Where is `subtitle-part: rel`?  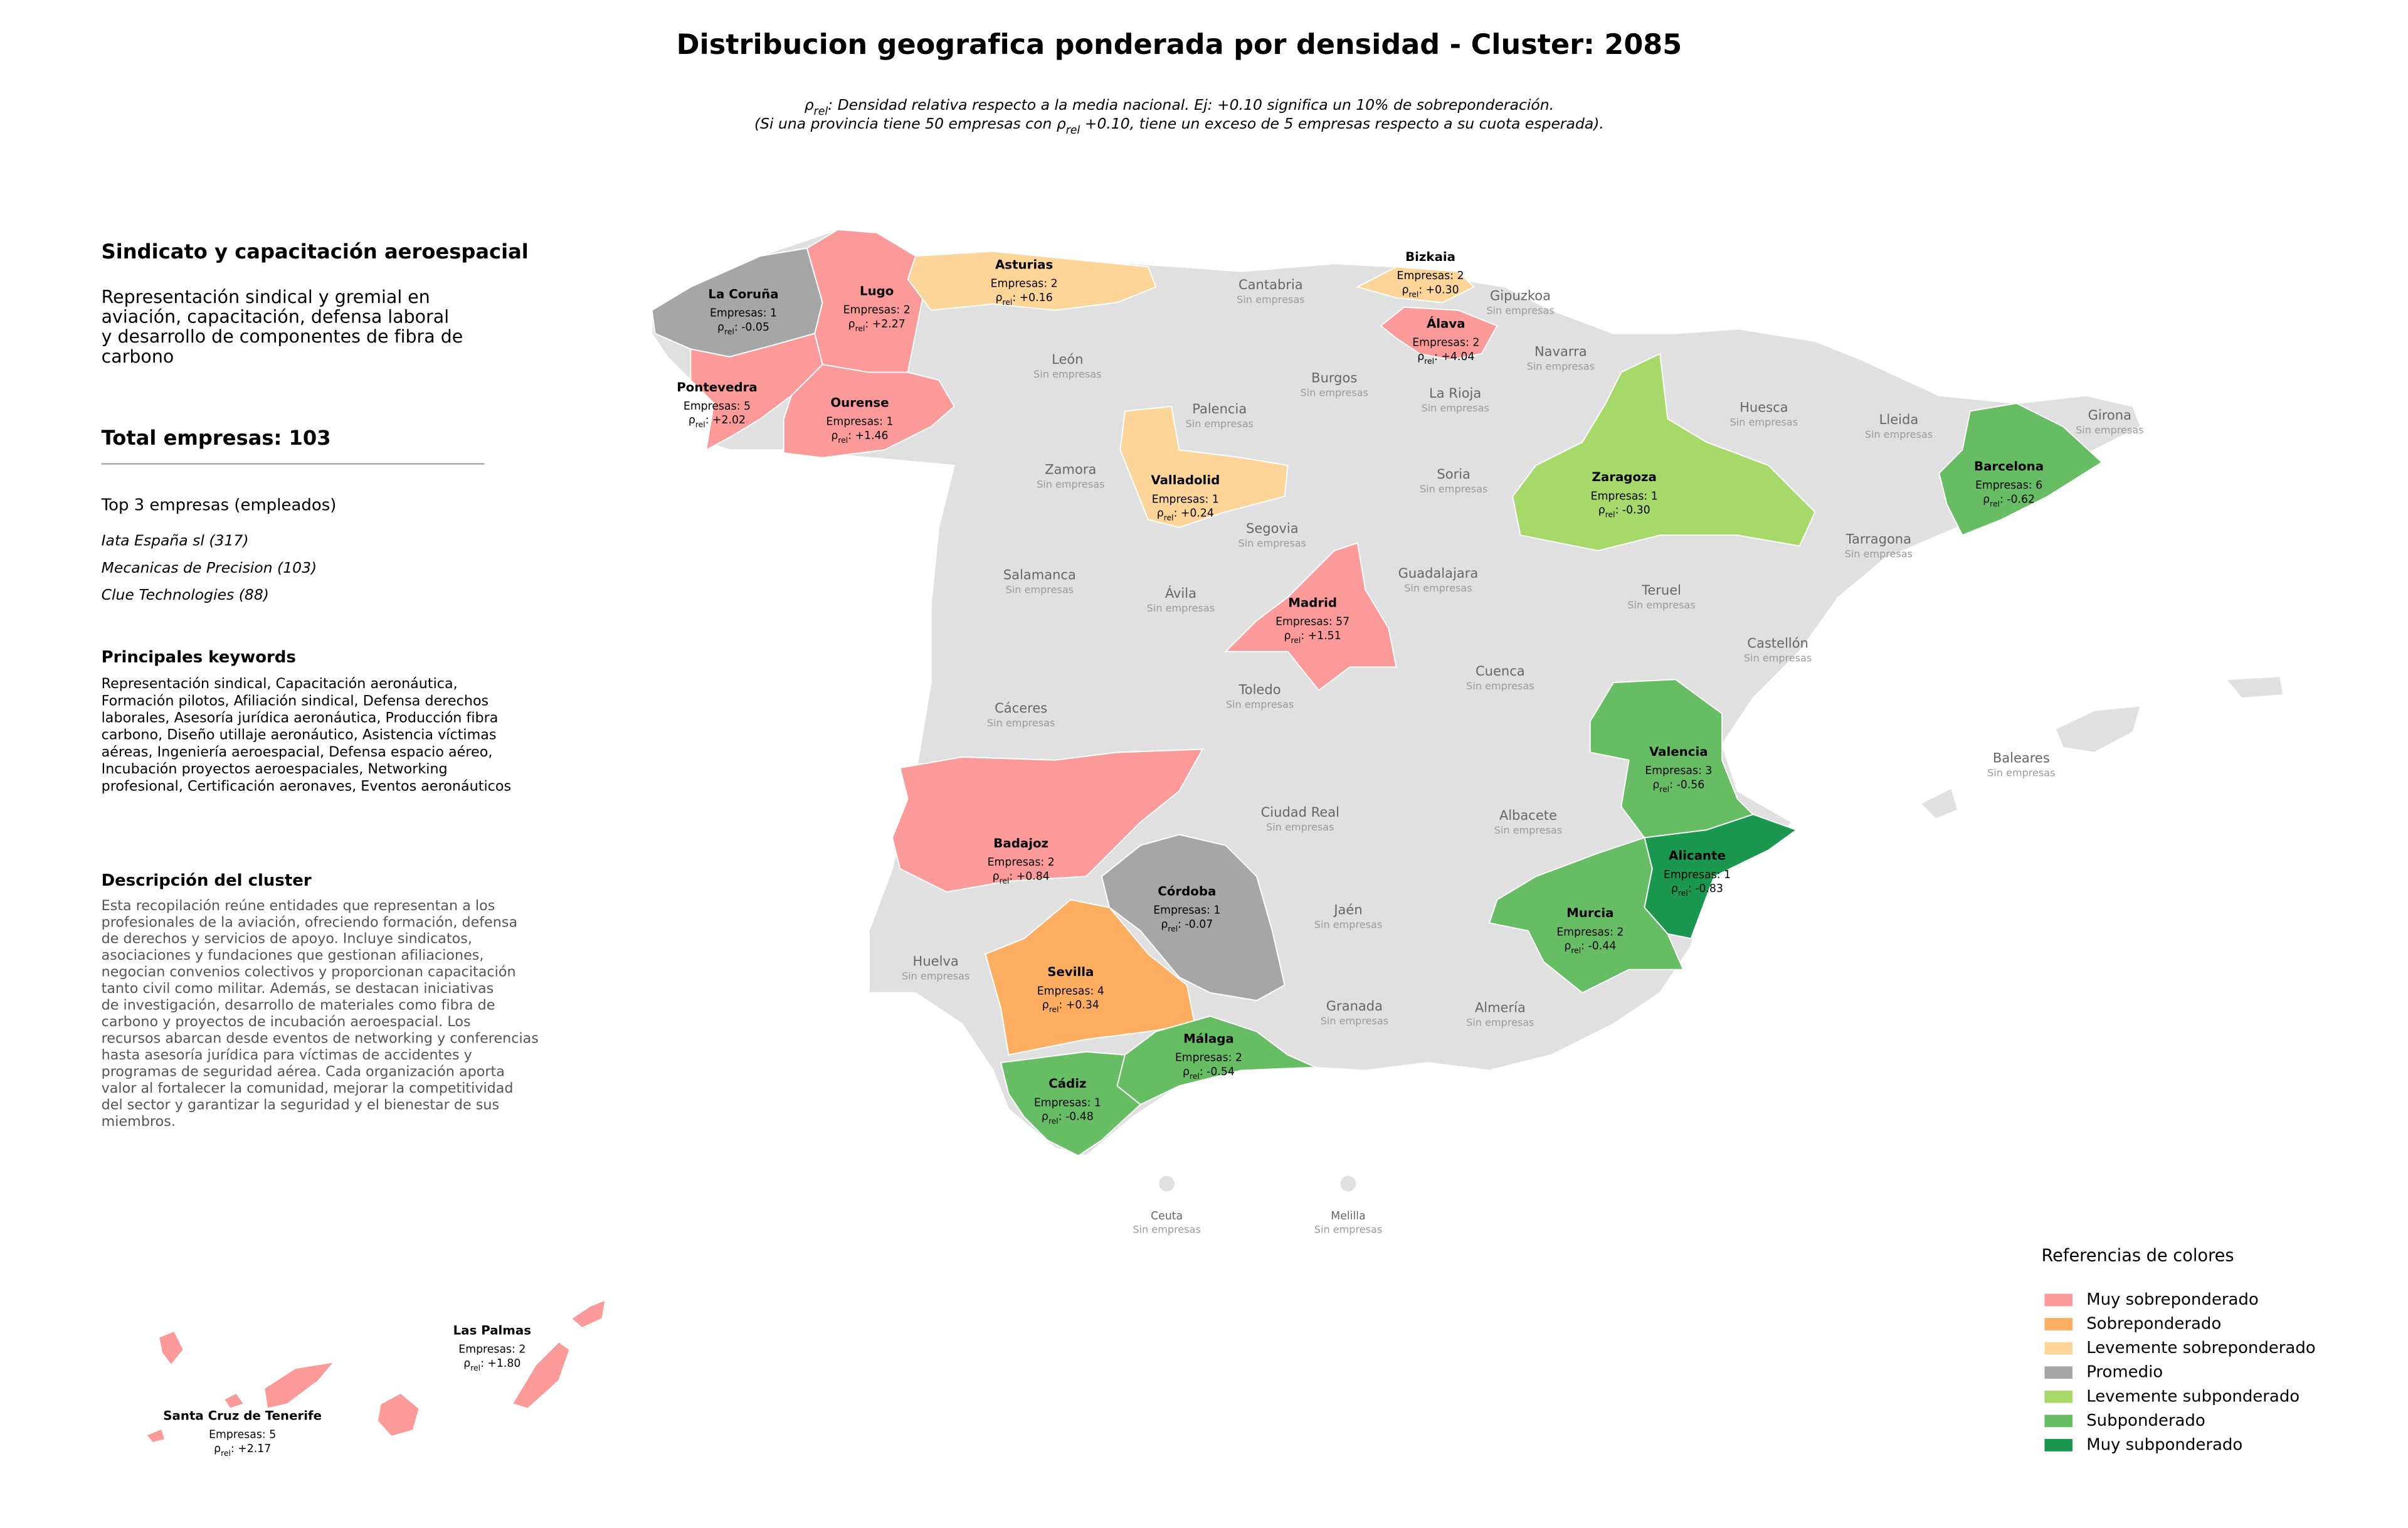
subtitle-part: rel is located at coordinates (1073, 130).